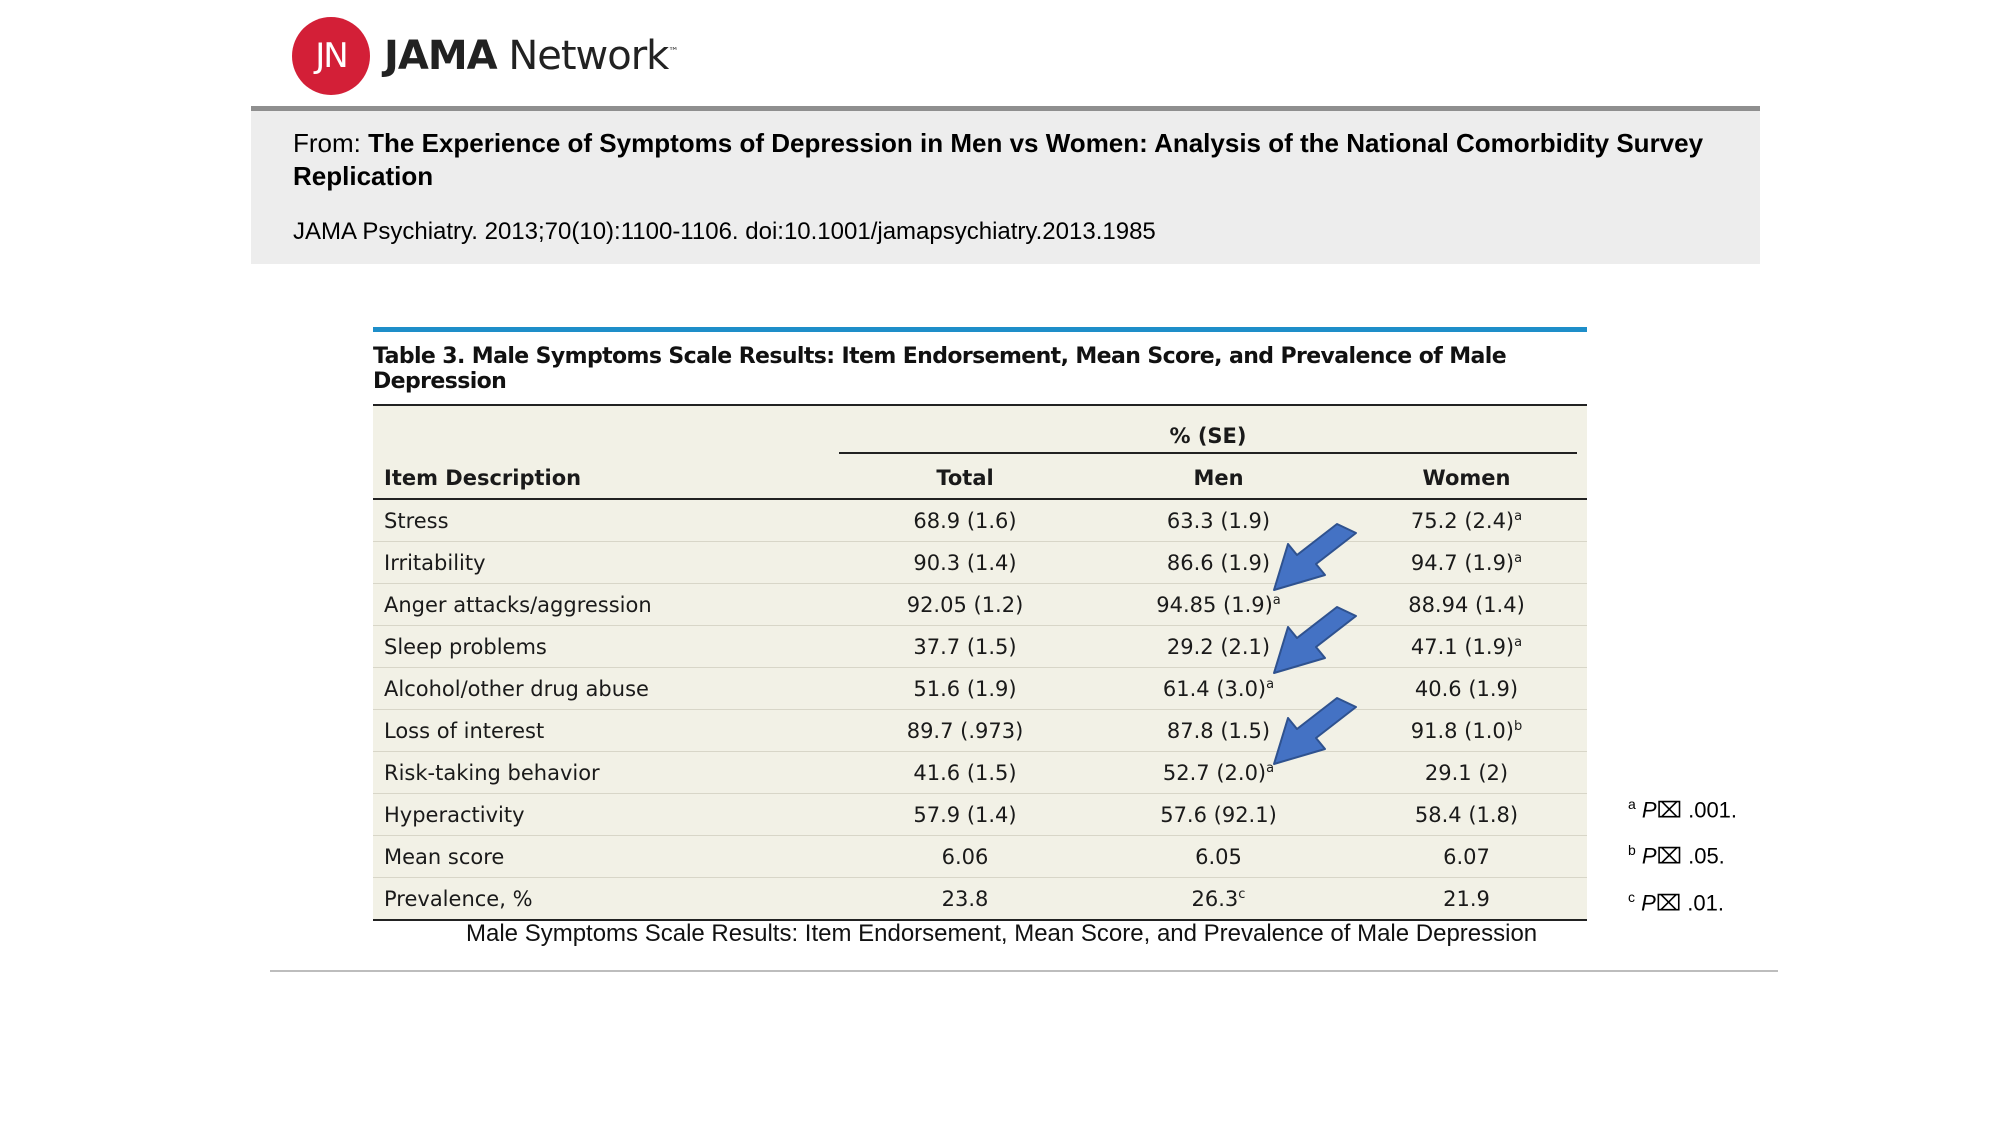 This screenshot has height=1125, width=2000. Describe the element at coordinates (606, 520) in the screenshot. I see `row-item-label: Stress` at that location.